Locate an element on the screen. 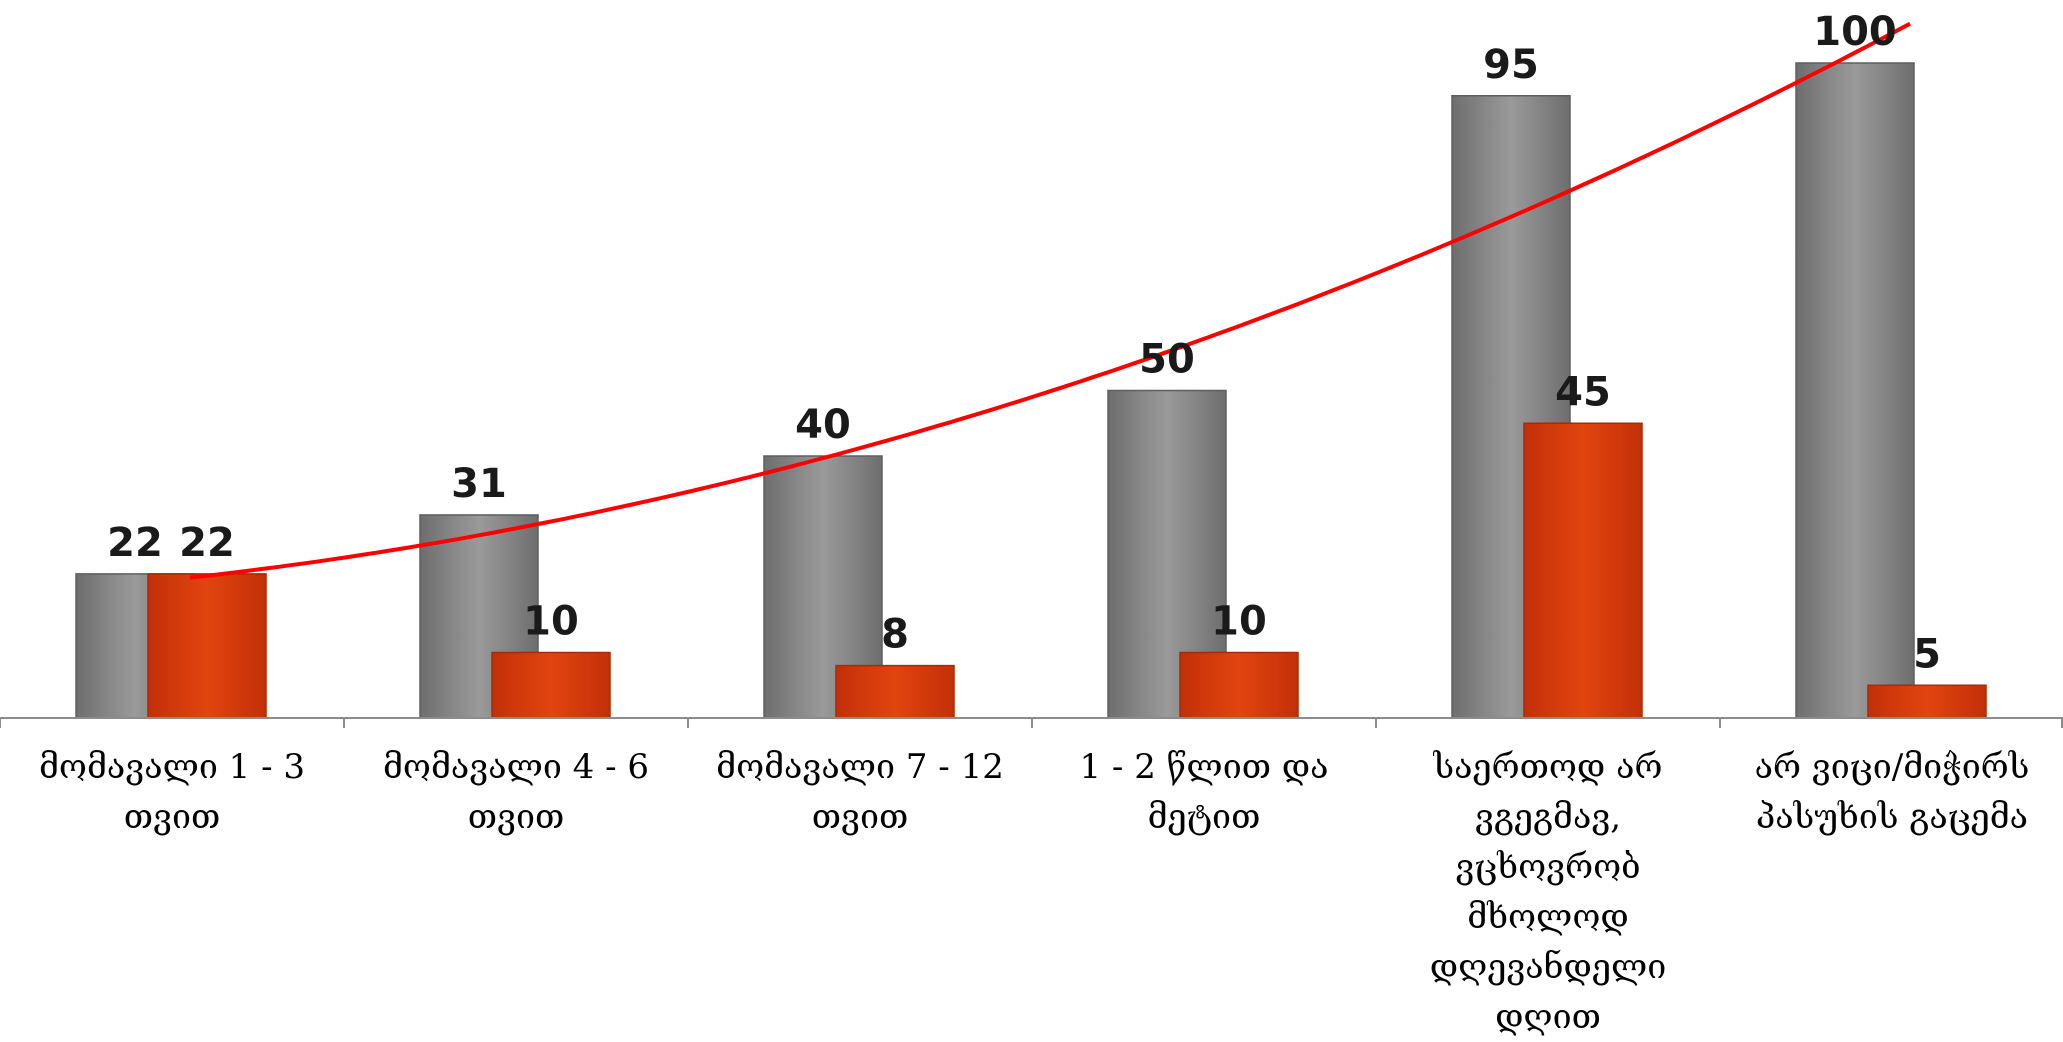 This screenshot has height=1042, width=2063. data-label-series2-6: 5 is located at coordinates (1927, 654).